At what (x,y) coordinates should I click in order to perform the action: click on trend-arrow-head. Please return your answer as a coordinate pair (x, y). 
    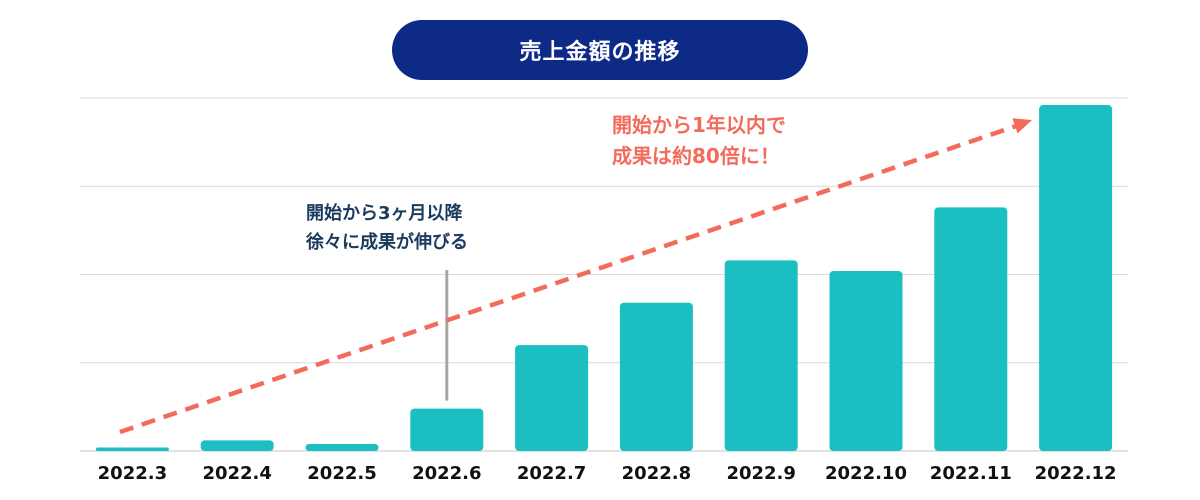
    Looking at the image, I should click on (1022, 126).